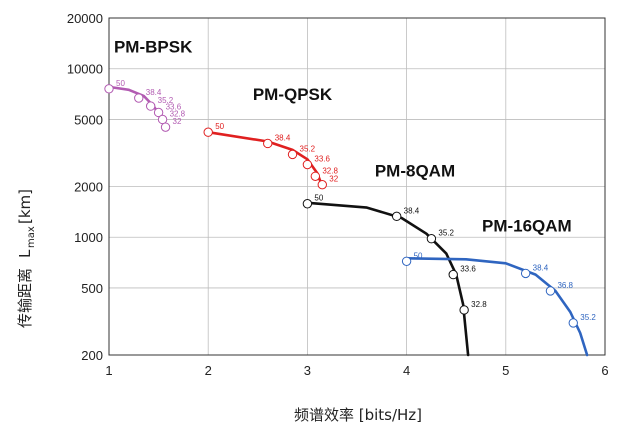  Describe the element at coordinates (505, 370) in the screenshot. I see `x-tick-label: 5` at that location.